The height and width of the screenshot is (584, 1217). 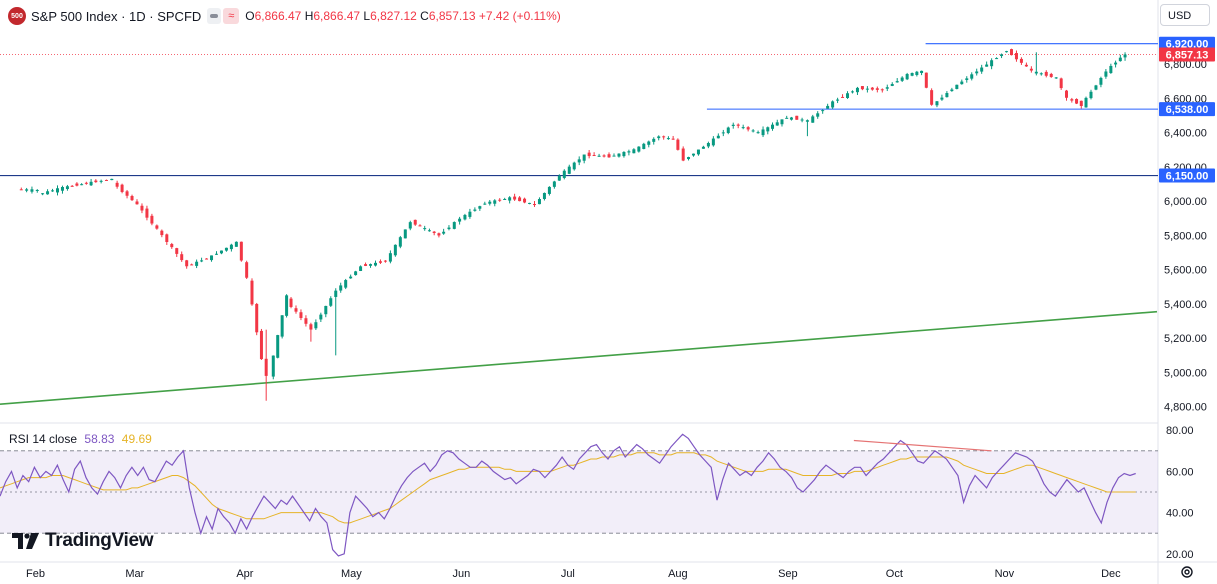 What do you see at coordinates (1180, 555) in the screenshot?
I see `rsi-tick-label: 20.00` at bounding box center [1180, 555].